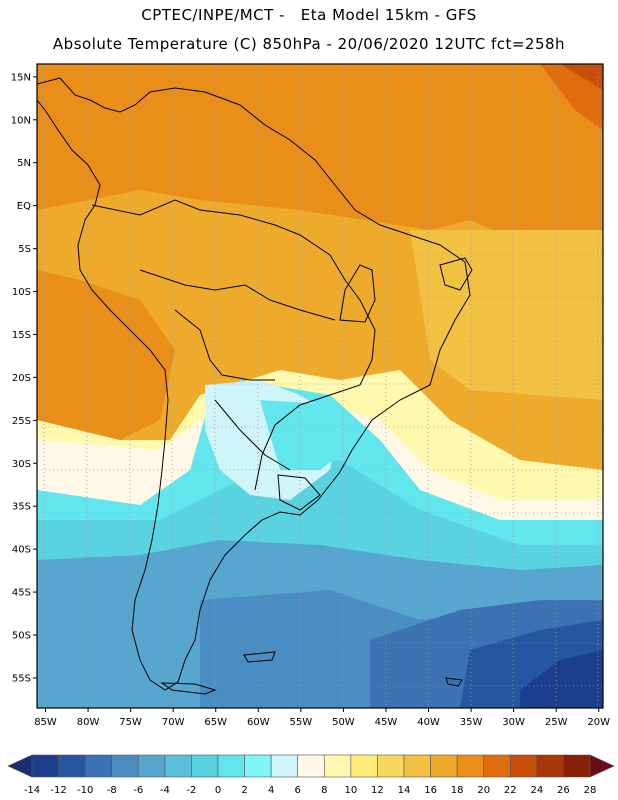  What do you see at coordinates (165, 790) in the screenshot?
I see `colorbar-label: -4` at bounding box center [165, 790].